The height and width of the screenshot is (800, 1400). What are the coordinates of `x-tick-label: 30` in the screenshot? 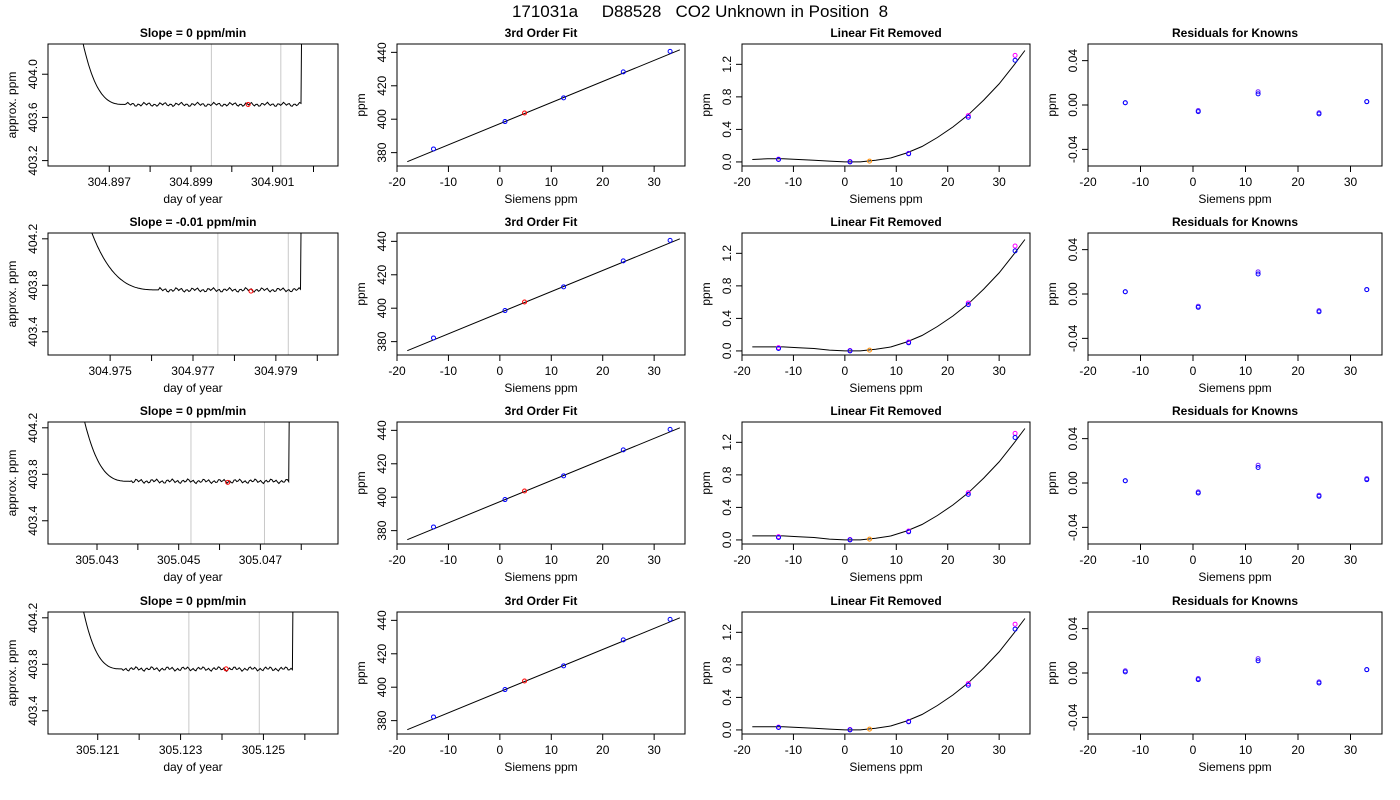 It's located at (999, 182).